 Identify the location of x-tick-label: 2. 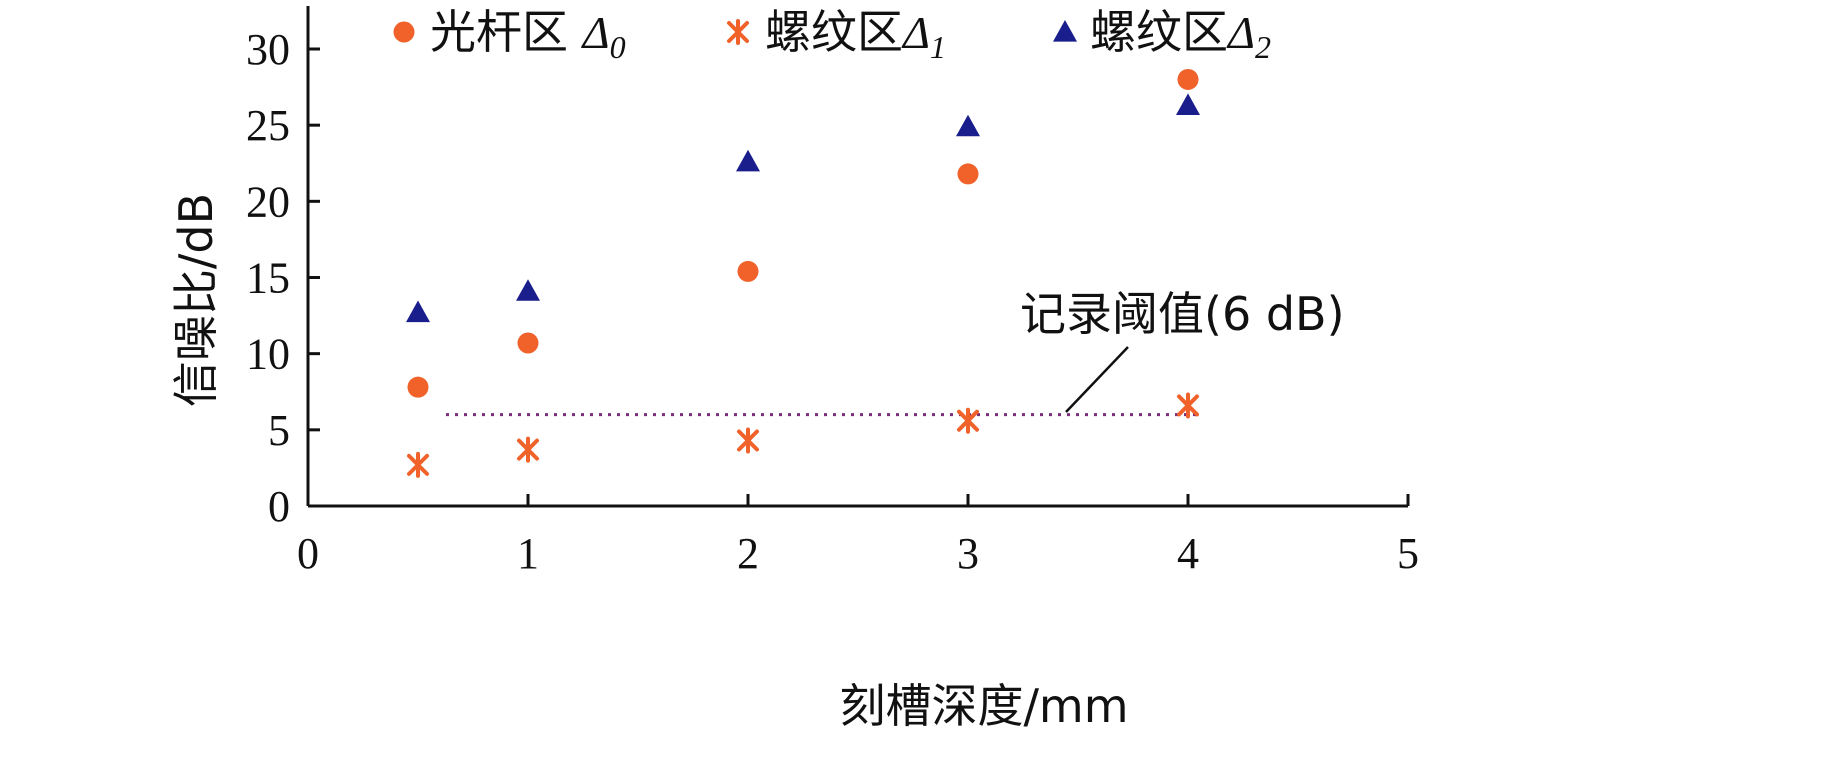
(748, 553).